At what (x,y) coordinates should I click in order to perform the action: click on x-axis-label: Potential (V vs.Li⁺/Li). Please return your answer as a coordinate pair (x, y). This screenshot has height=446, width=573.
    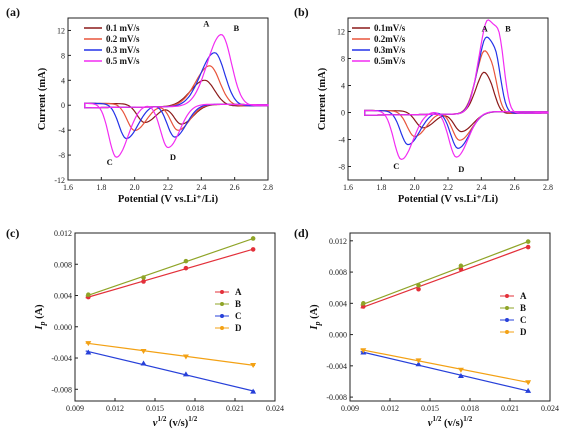
    Looking at the image, I should click on (168, 199).